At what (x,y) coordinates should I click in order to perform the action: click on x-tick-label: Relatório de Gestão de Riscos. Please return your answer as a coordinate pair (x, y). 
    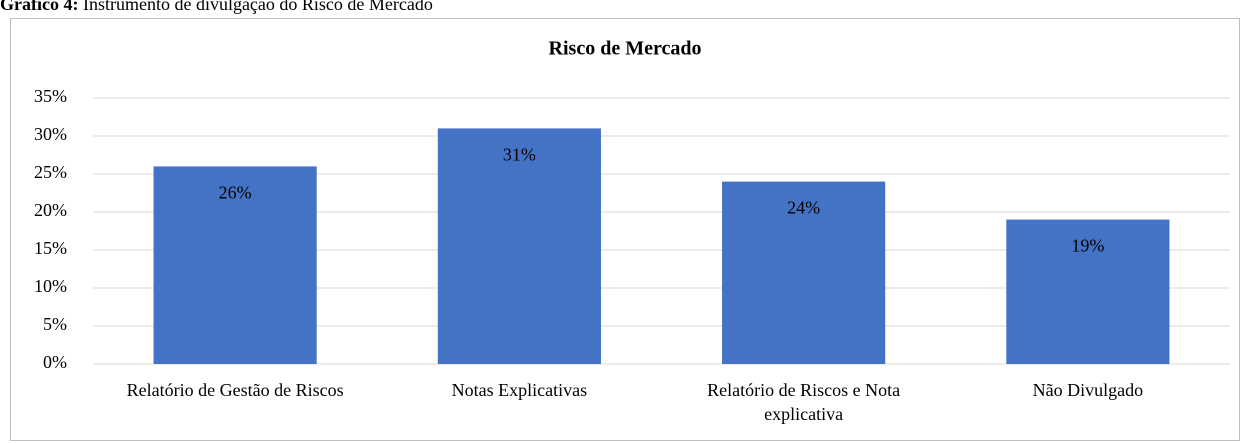
    Looking at the image, I should click on (235, 390).